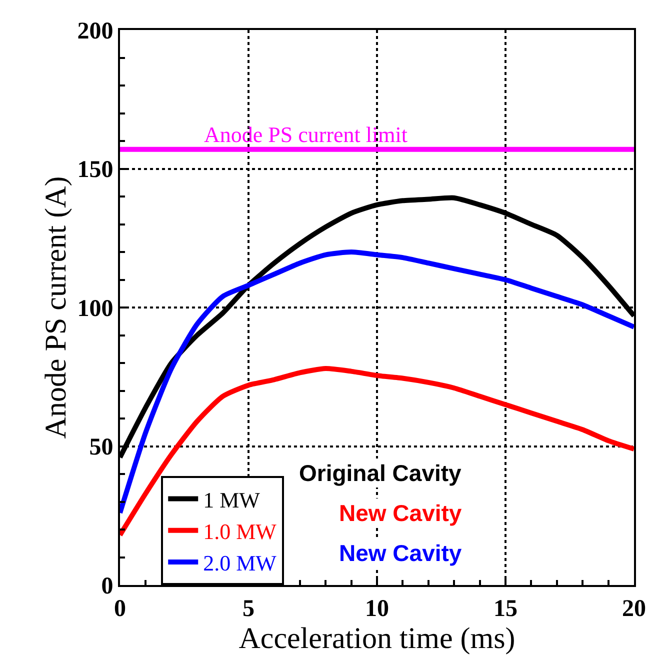  What do you see at coordinates (240, 563) in the screenshot?
I see `legend-label: 2.0 MW` at bounding box center [240, 563].